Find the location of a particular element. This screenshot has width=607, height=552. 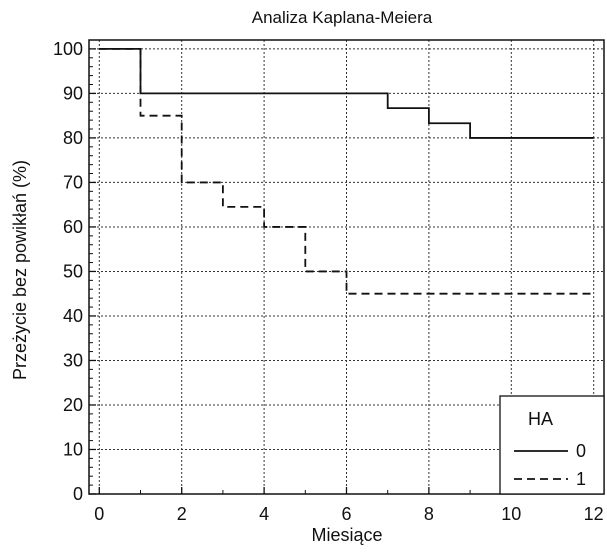

x-axis-label: Miesiące is located at coordinates (346, 535).